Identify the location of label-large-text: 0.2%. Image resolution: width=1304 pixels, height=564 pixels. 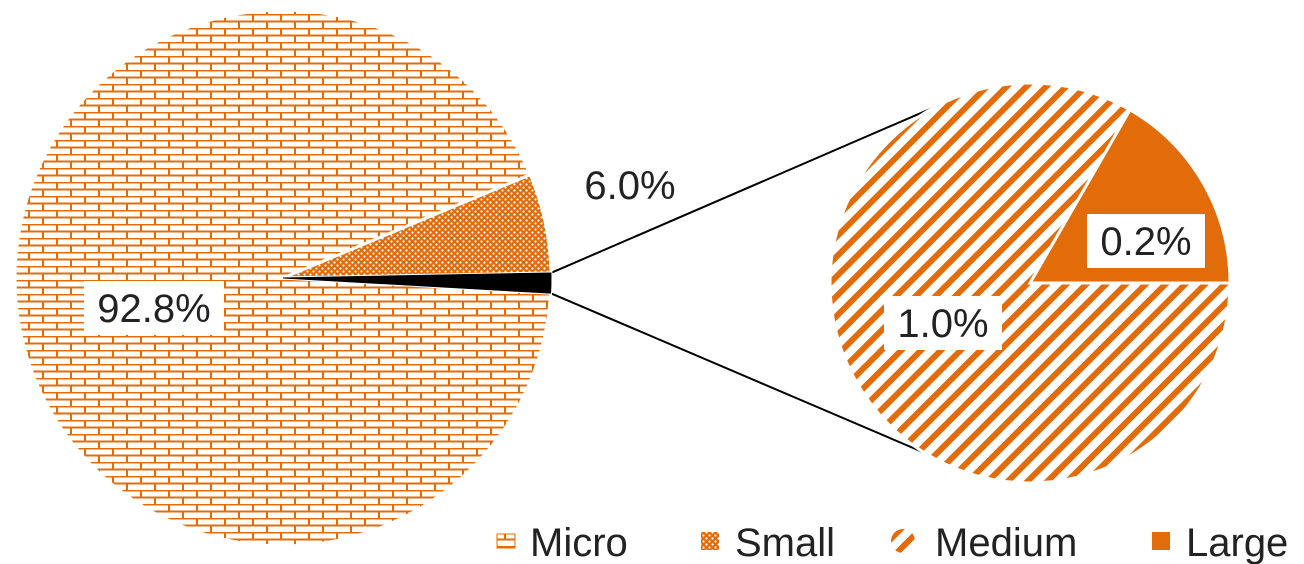
(1145, 242).